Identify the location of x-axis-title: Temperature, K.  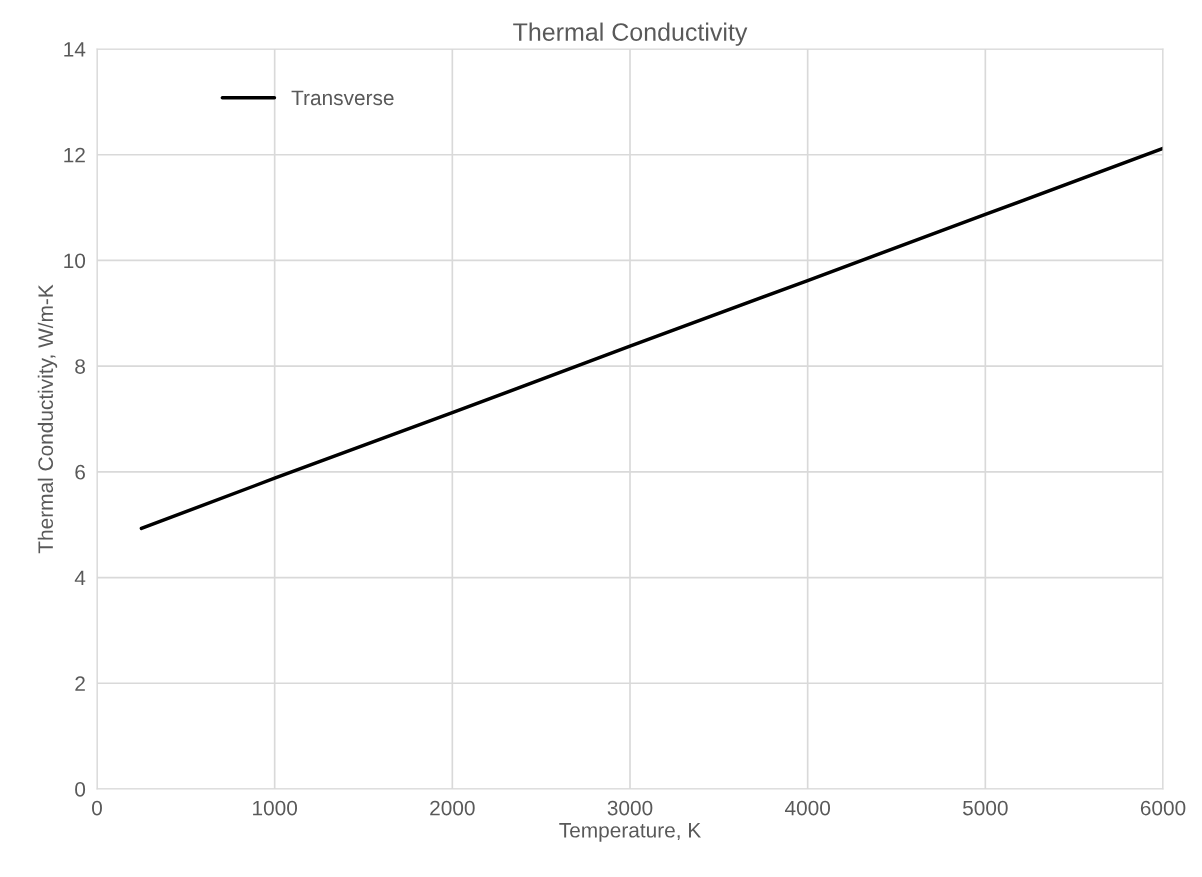
(630, 832).